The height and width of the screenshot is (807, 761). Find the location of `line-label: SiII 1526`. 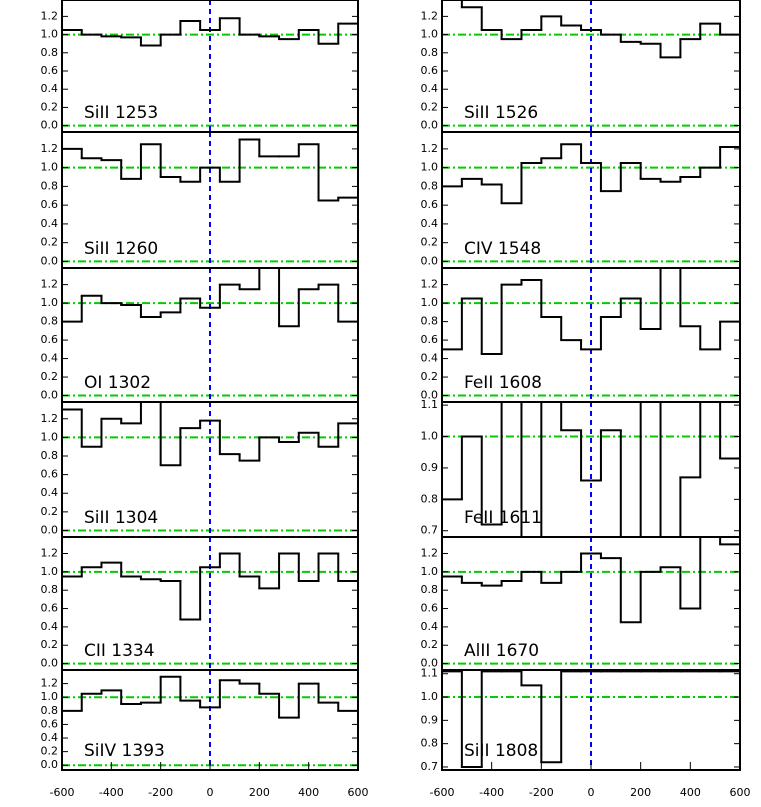

line-label: SiII 1526 is located at coordinates (501, 113).